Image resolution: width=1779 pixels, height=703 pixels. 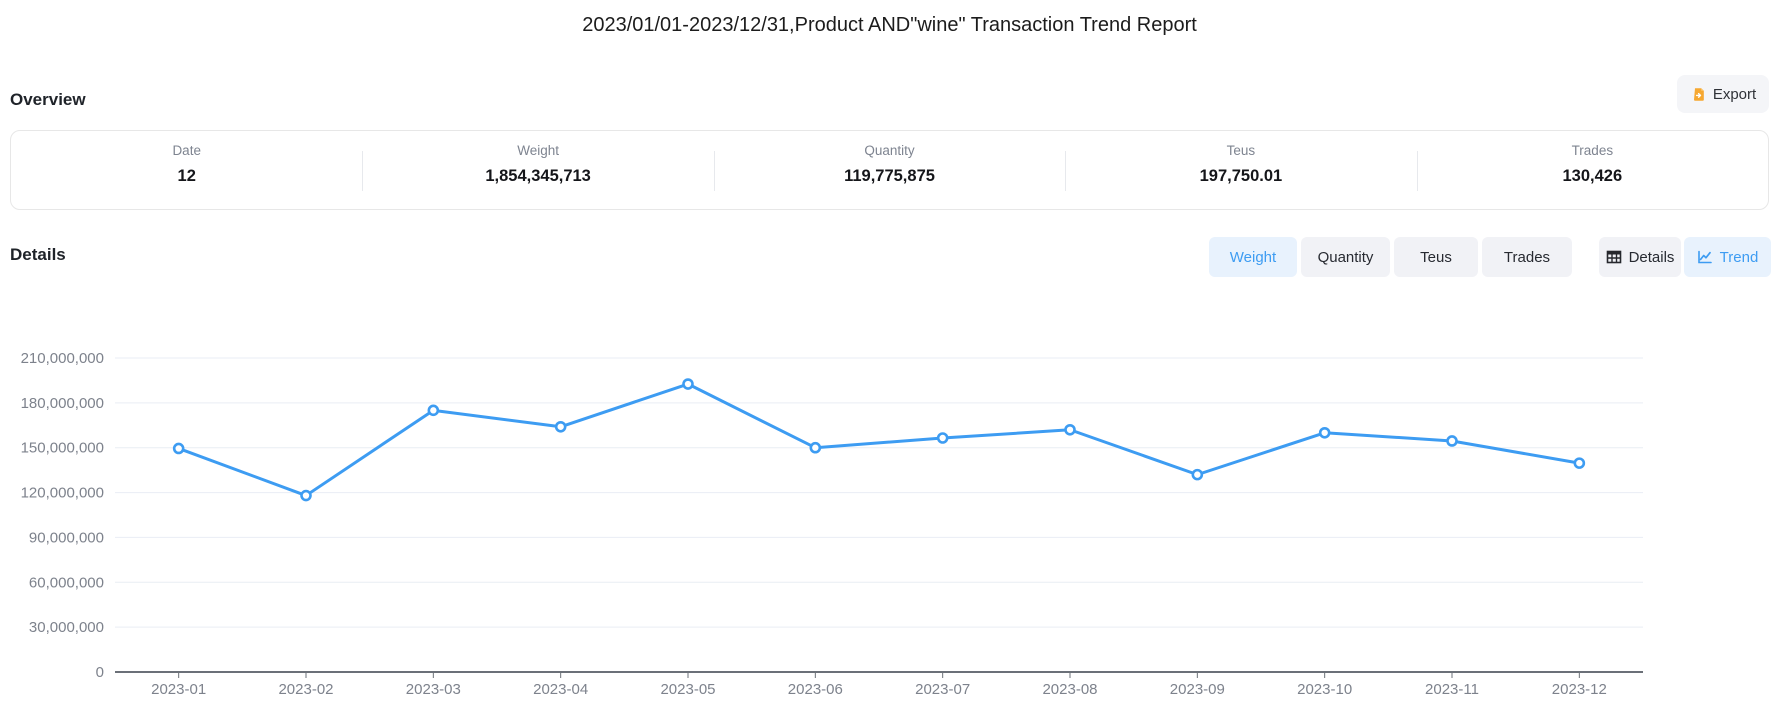 What do you see at coordinates (186, 176) in the screenshot?
I see `stat-value: 12` at bounding box center [186, 176].